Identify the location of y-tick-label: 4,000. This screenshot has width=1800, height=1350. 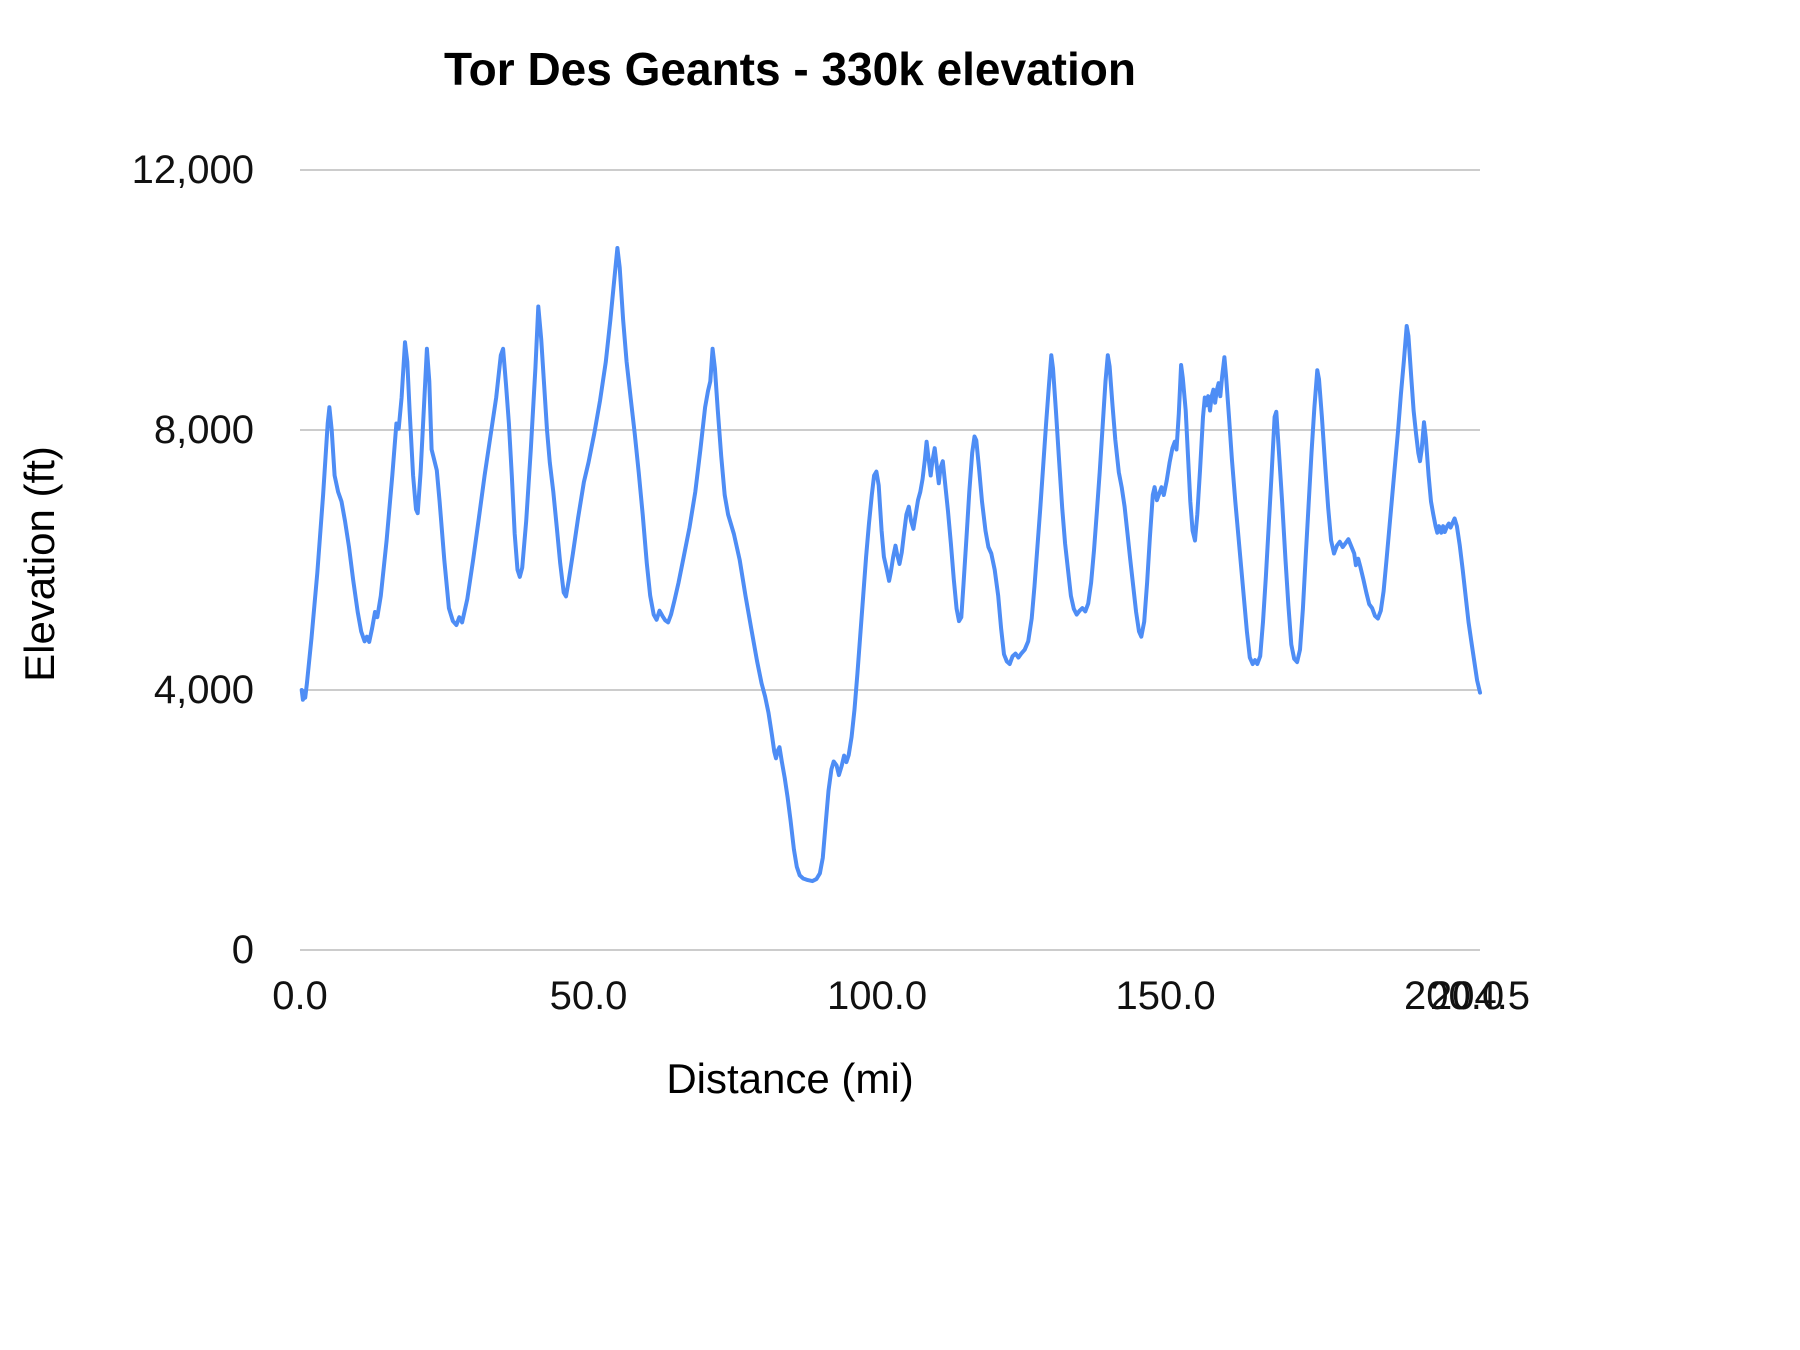
(203, 690).